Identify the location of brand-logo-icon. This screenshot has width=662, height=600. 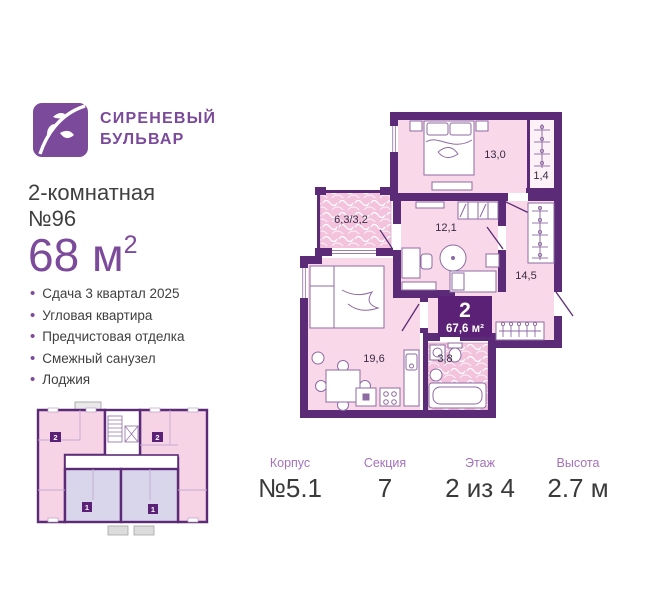
(60, 130).